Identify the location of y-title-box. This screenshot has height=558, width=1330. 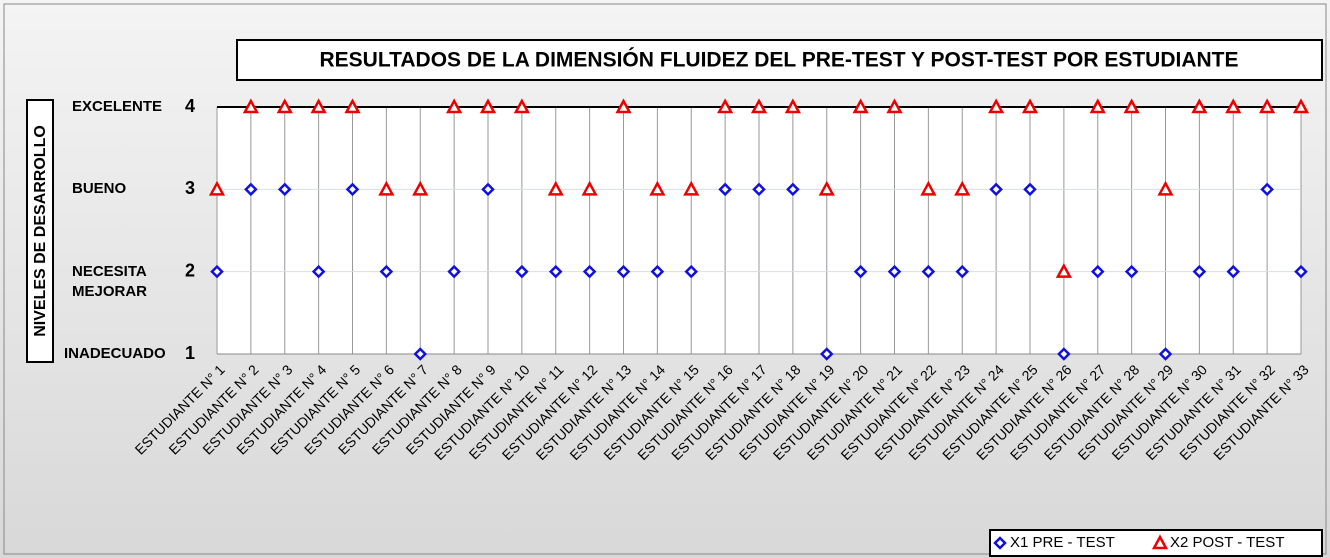
(40, 231).